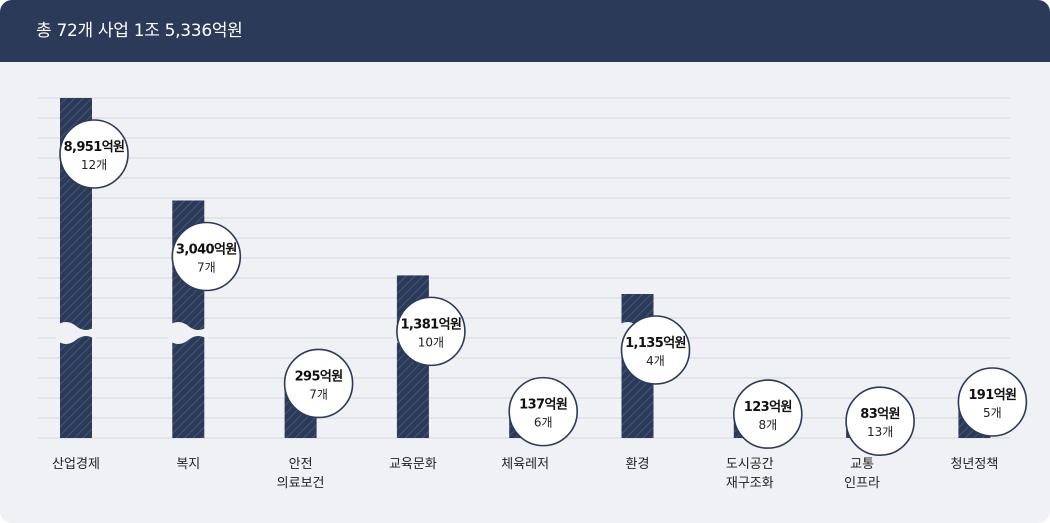 The width and height of the screenshot is (1050, 523). What do you see at coordinates (413, 464) in the screenshot?
I see `category-label: 교육문화` at bounding box center [413, 464].